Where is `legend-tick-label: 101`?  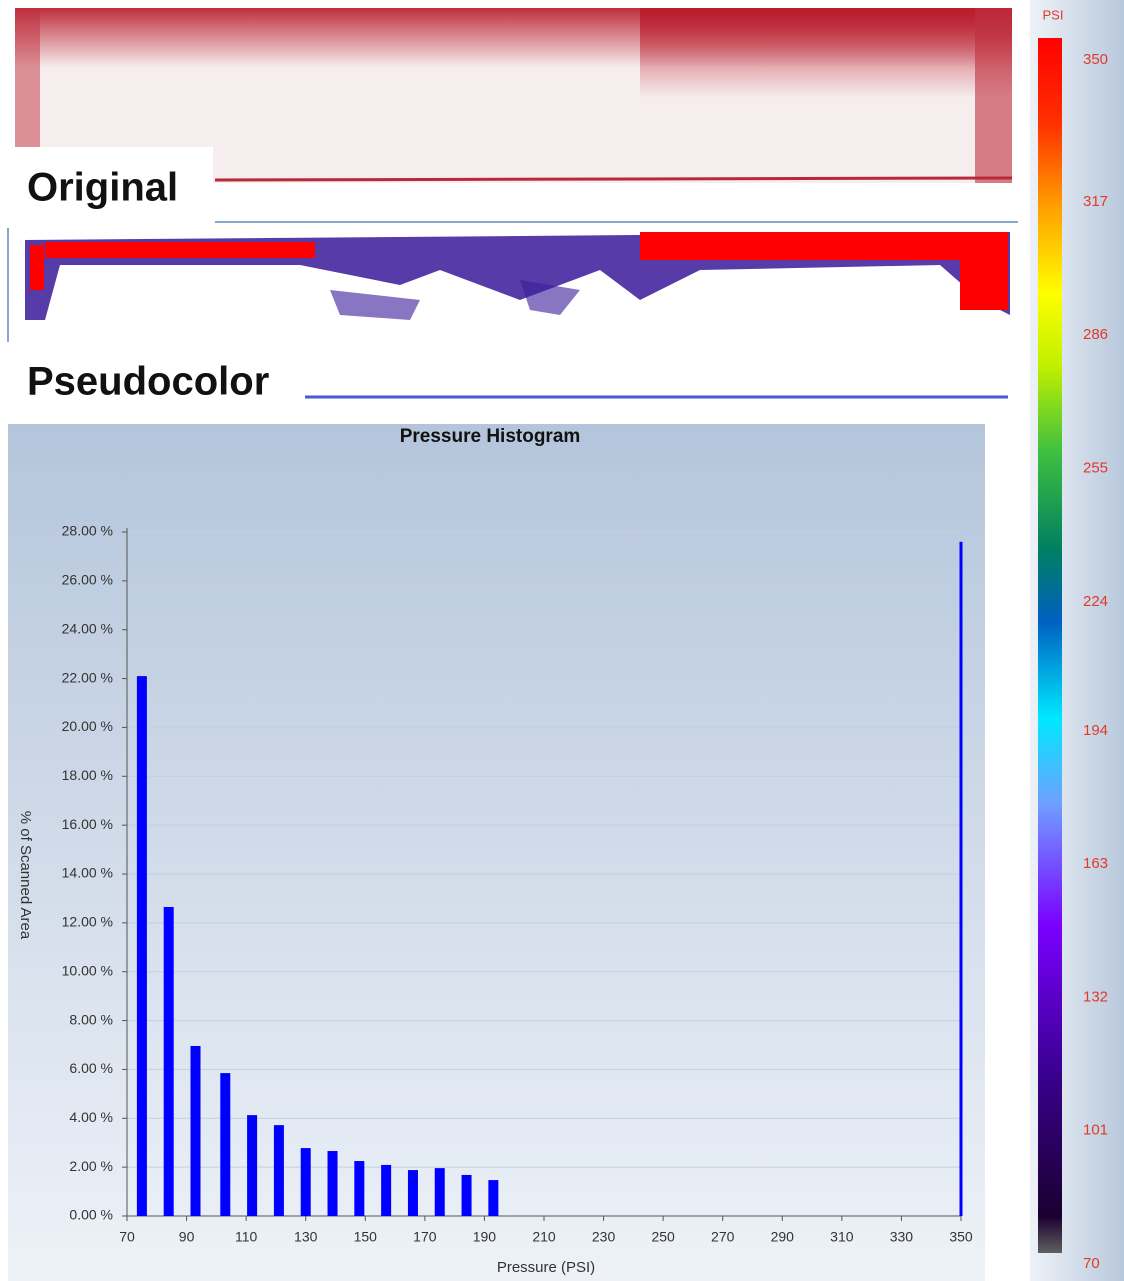
legend-tick-label: 101 is located at coordinates (1095, 1130).